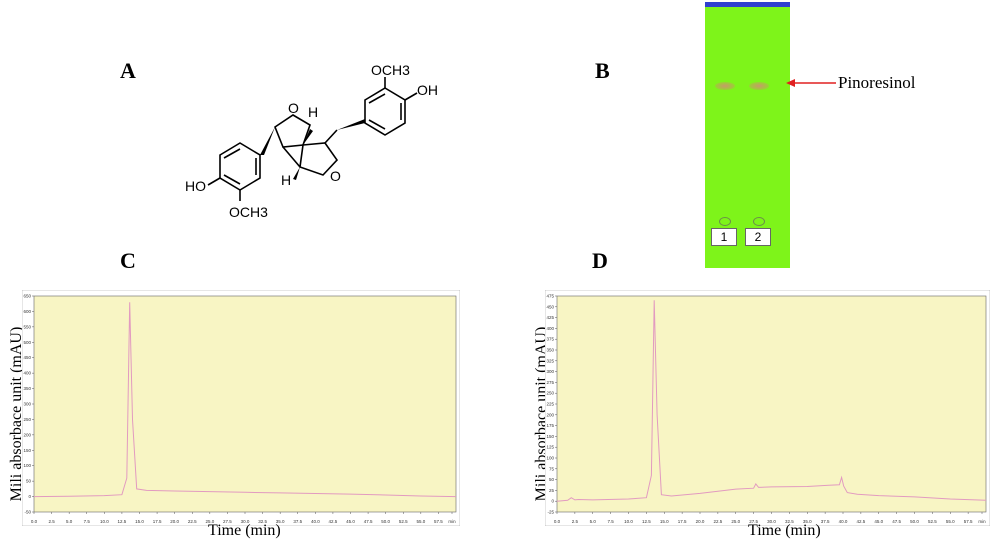 The width and height of the screenshot is (1000, 551). Describe the element at coordinates (280, 521) in the screenshot. I see `chart-c-xtick-label: 35.0` at that location.